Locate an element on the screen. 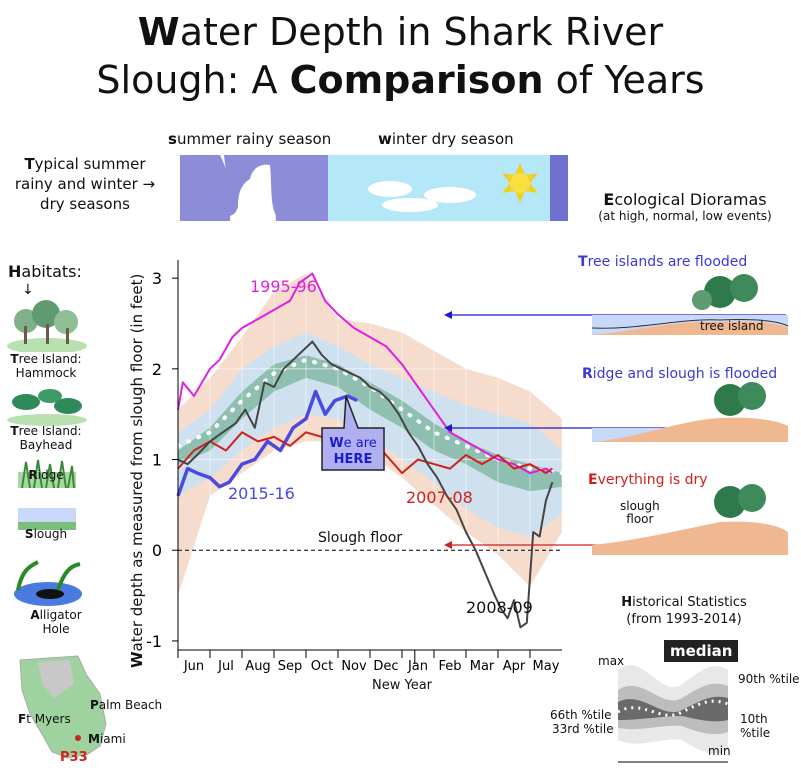 This screenshot has width=801, height=773. diorama-low-label: Everything is dry is located at coordinates (648, 480).